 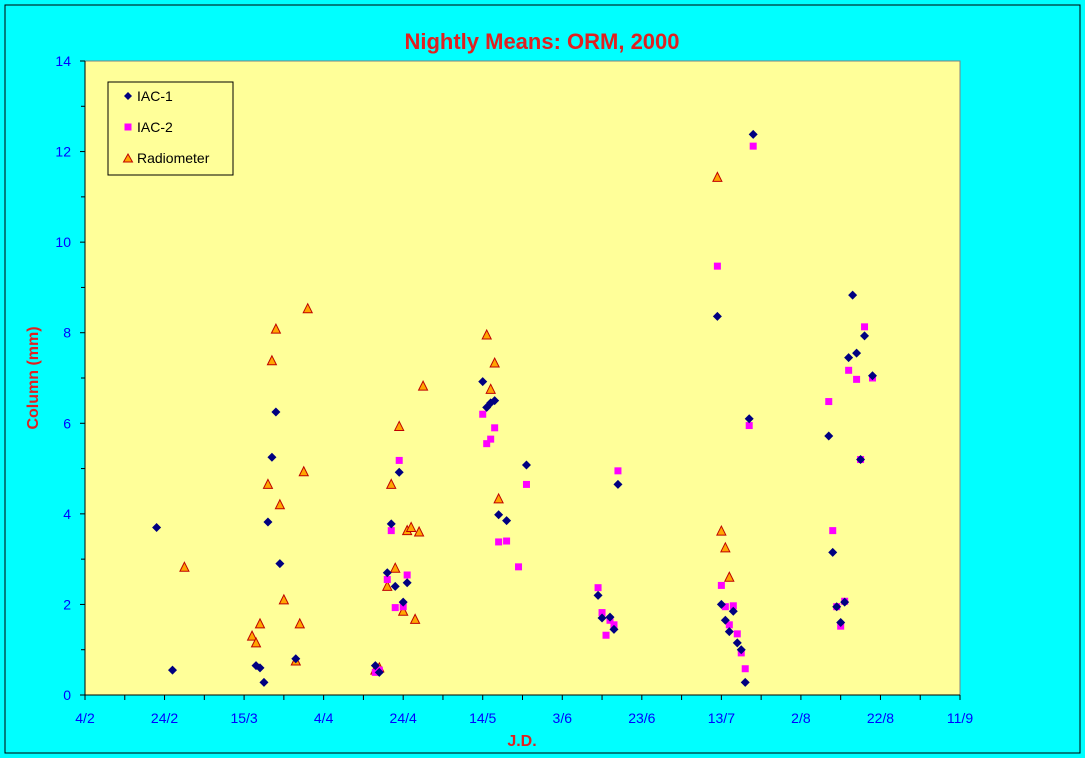 I want to click on x-tick-label: 15/3, so click(x=243, y=718).